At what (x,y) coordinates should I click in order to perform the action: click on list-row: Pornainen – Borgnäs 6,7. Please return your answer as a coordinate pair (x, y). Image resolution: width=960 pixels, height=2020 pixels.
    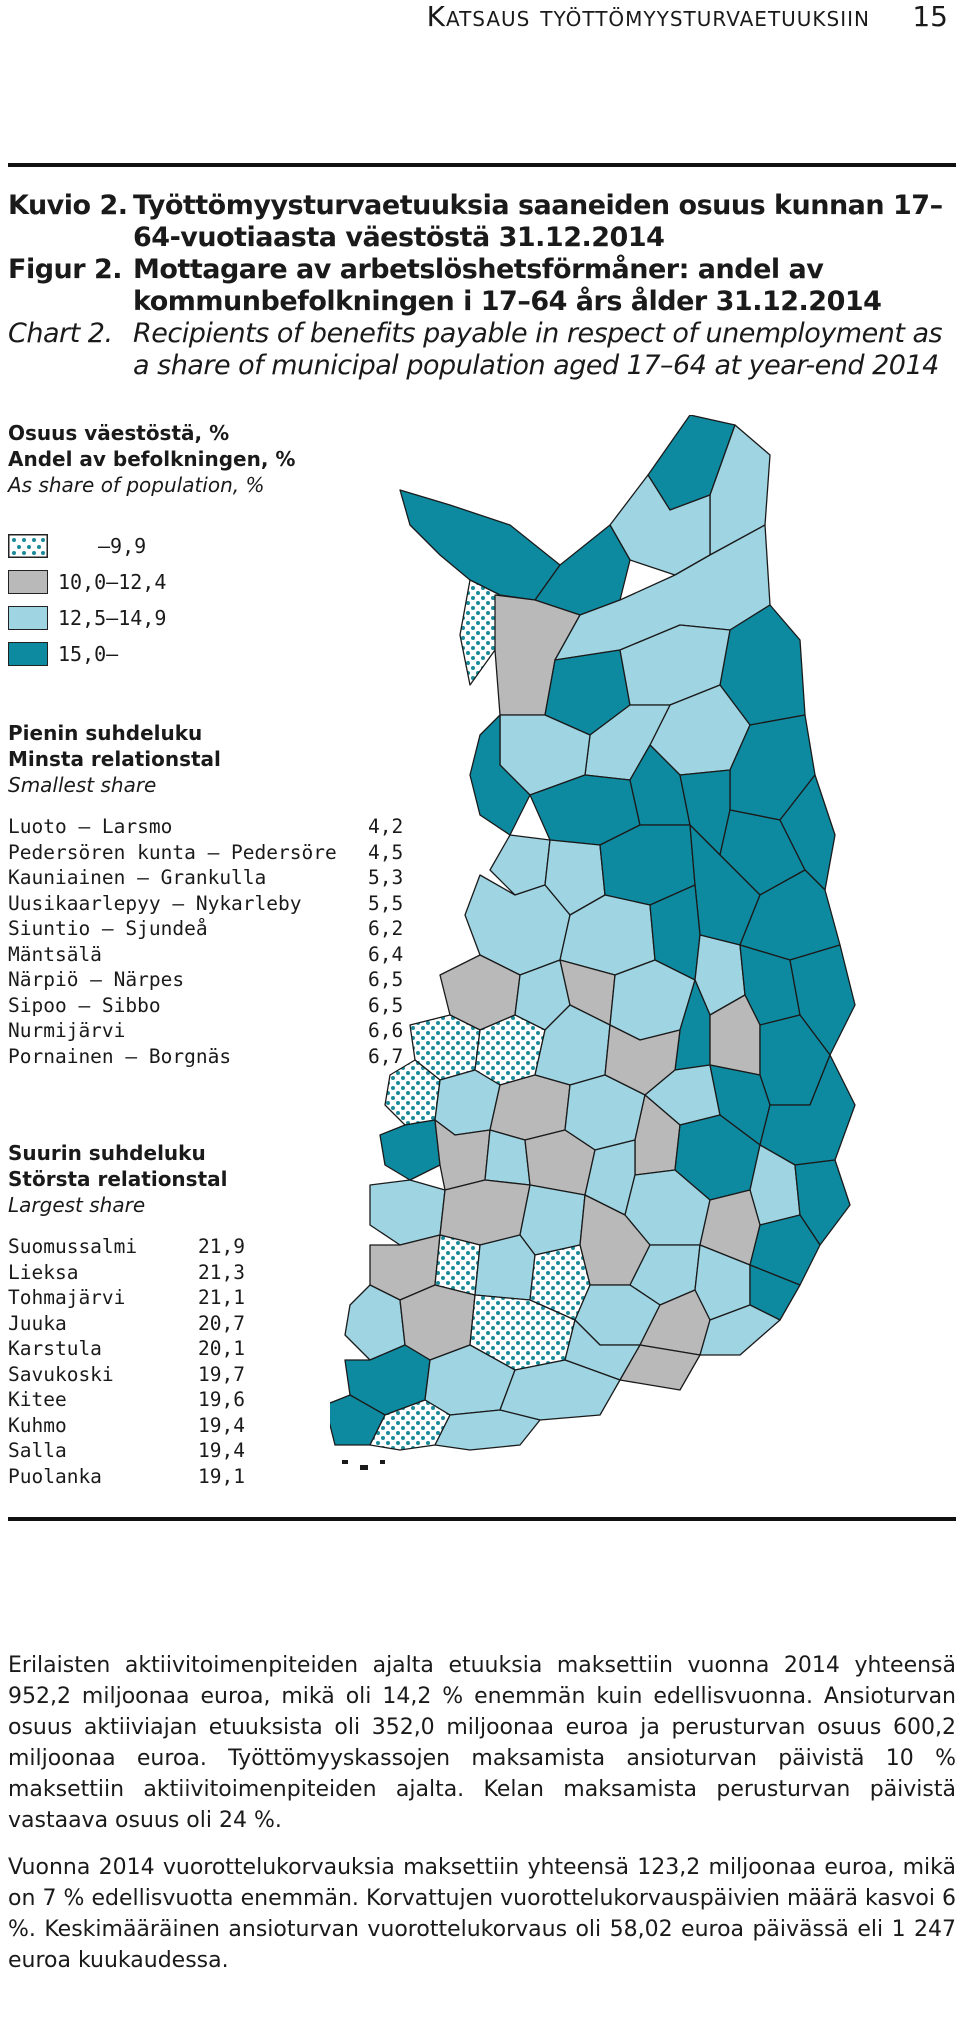
    Looking at the image, I should click on (208, 1057).